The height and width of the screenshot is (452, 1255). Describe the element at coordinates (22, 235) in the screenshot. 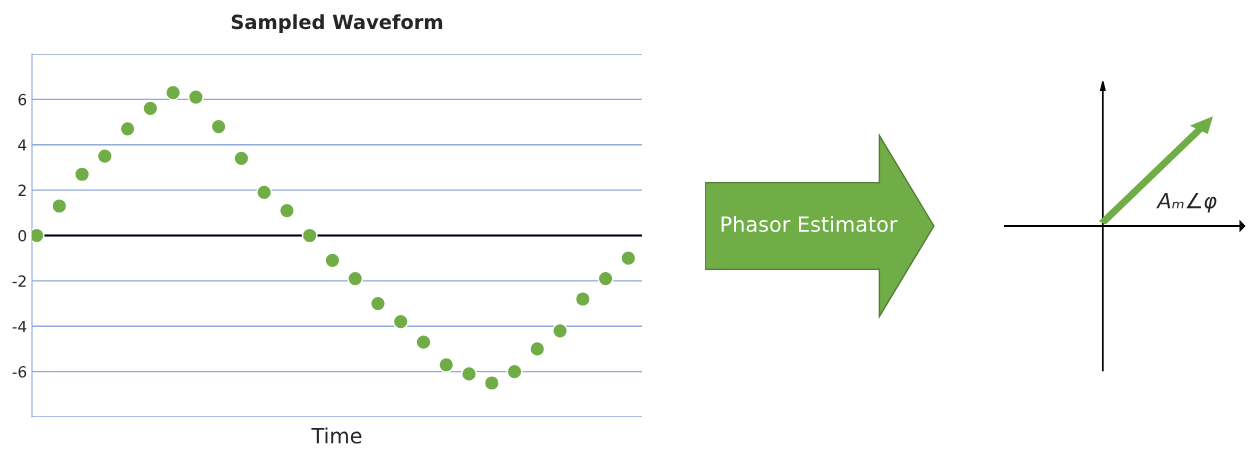

I see `y-tick-label: 0` at that location.